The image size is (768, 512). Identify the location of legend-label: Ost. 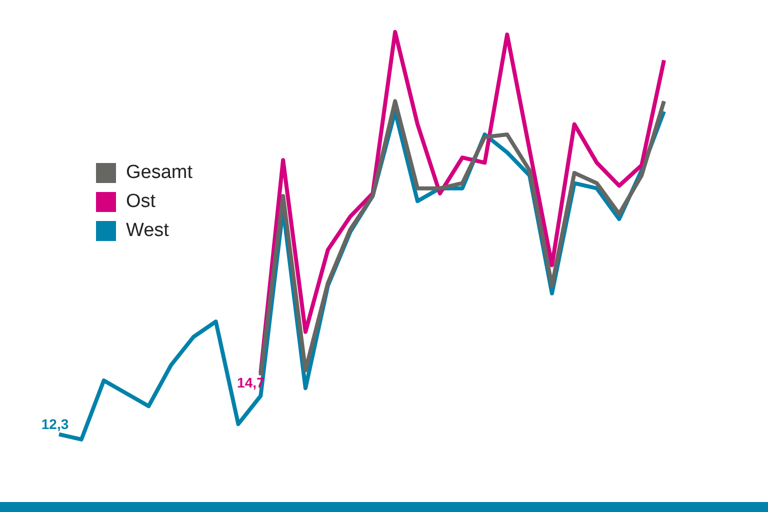
(141, 201).